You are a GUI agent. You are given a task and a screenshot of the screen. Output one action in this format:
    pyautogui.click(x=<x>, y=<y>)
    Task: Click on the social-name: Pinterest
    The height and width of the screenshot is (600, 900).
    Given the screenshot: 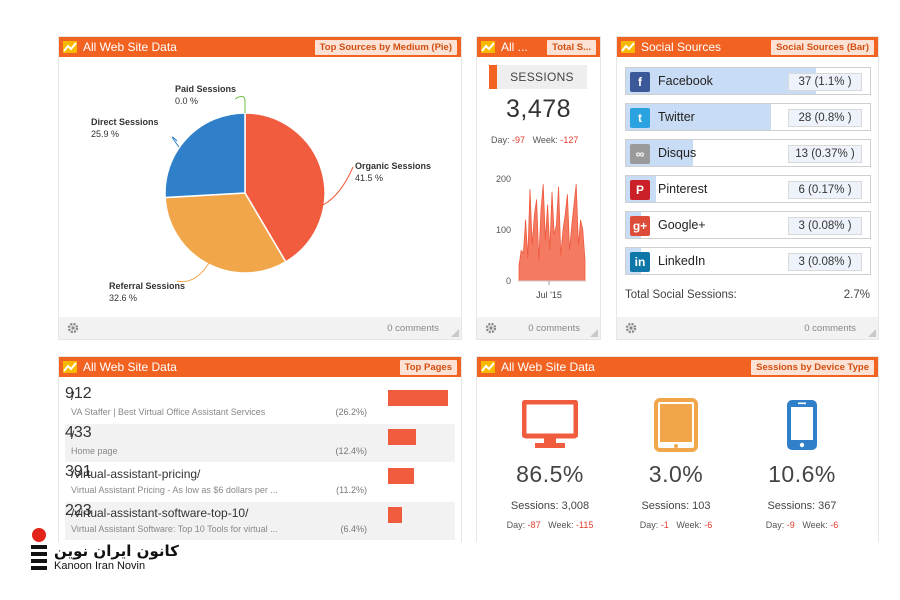 What is the action you would take?
    pyautogui.click(x=683, y=189)
    